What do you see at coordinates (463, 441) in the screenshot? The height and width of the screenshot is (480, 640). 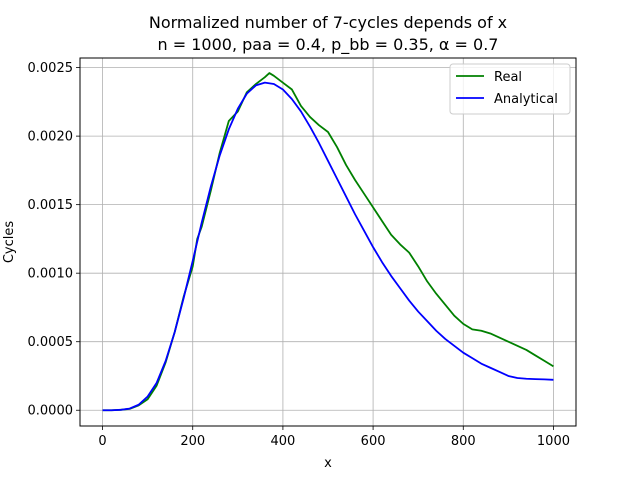 I see `x-tick-label: 800` at bounding box center [463, 441].